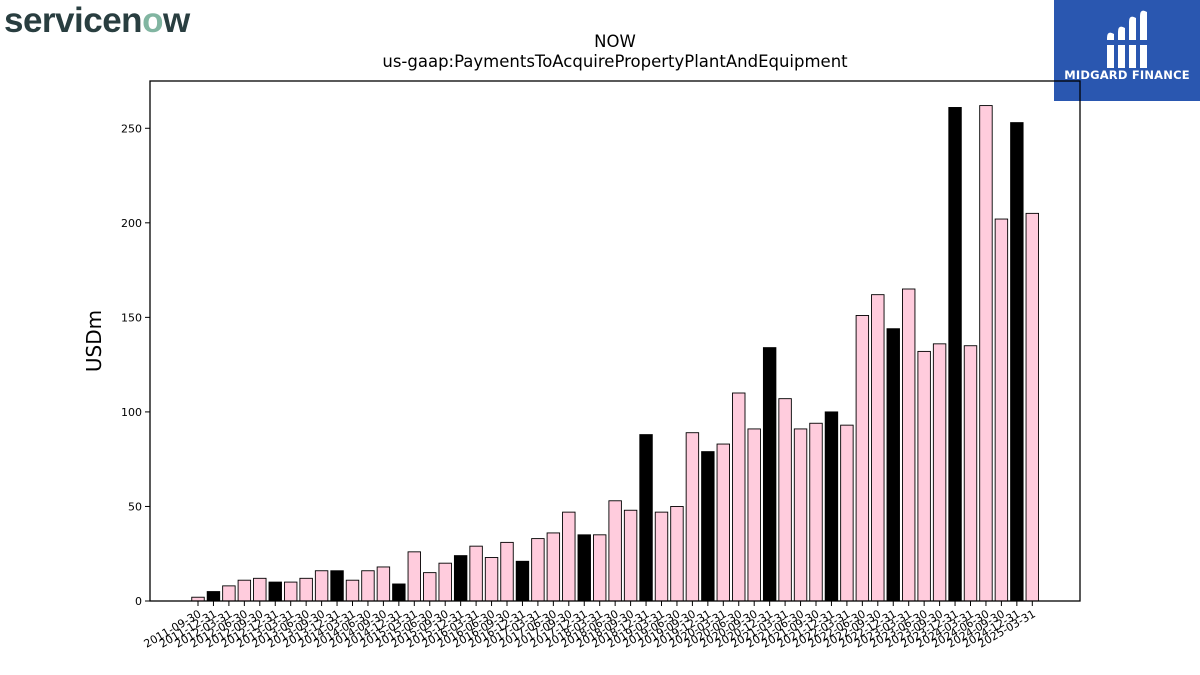  I want to click on servicenow-logo-accent: o, so click(152, 20).